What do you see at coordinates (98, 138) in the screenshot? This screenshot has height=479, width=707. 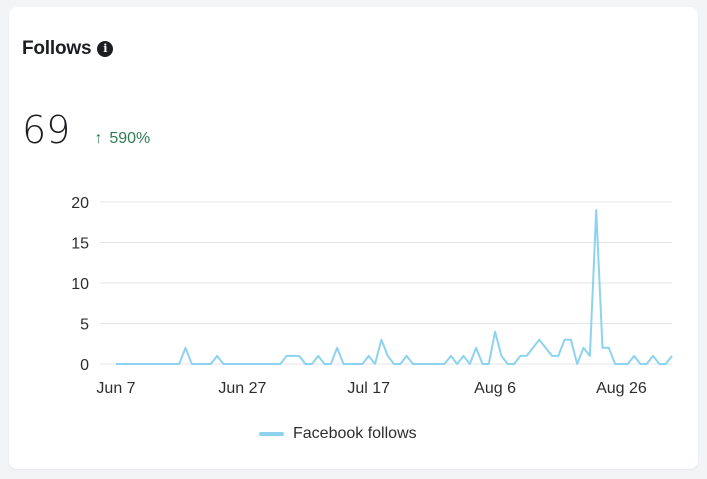 I see `up-arrow-icon: ↑` at bounding box center [98, 138].